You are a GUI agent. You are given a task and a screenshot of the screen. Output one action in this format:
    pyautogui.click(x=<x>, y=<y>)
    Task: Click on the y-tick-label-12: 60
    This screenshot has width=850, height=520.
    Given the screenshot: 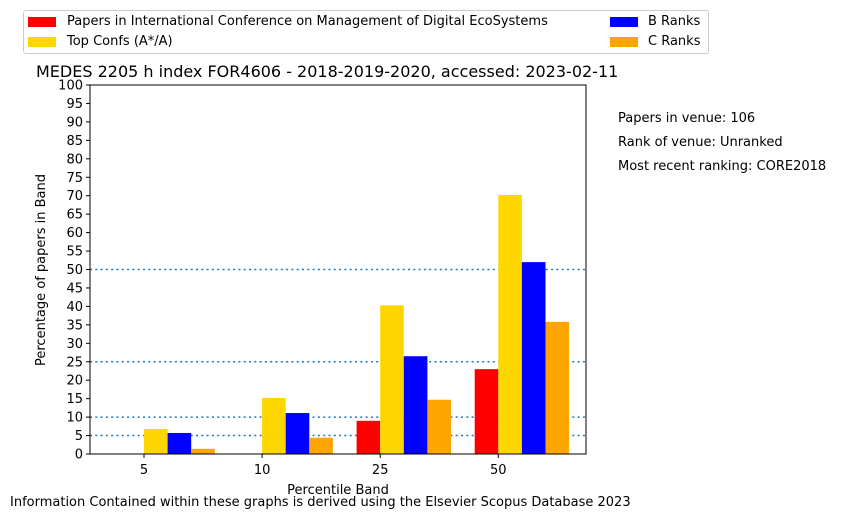 What is the action you would take?
    pyautogui.click(x=74, y=233)
    